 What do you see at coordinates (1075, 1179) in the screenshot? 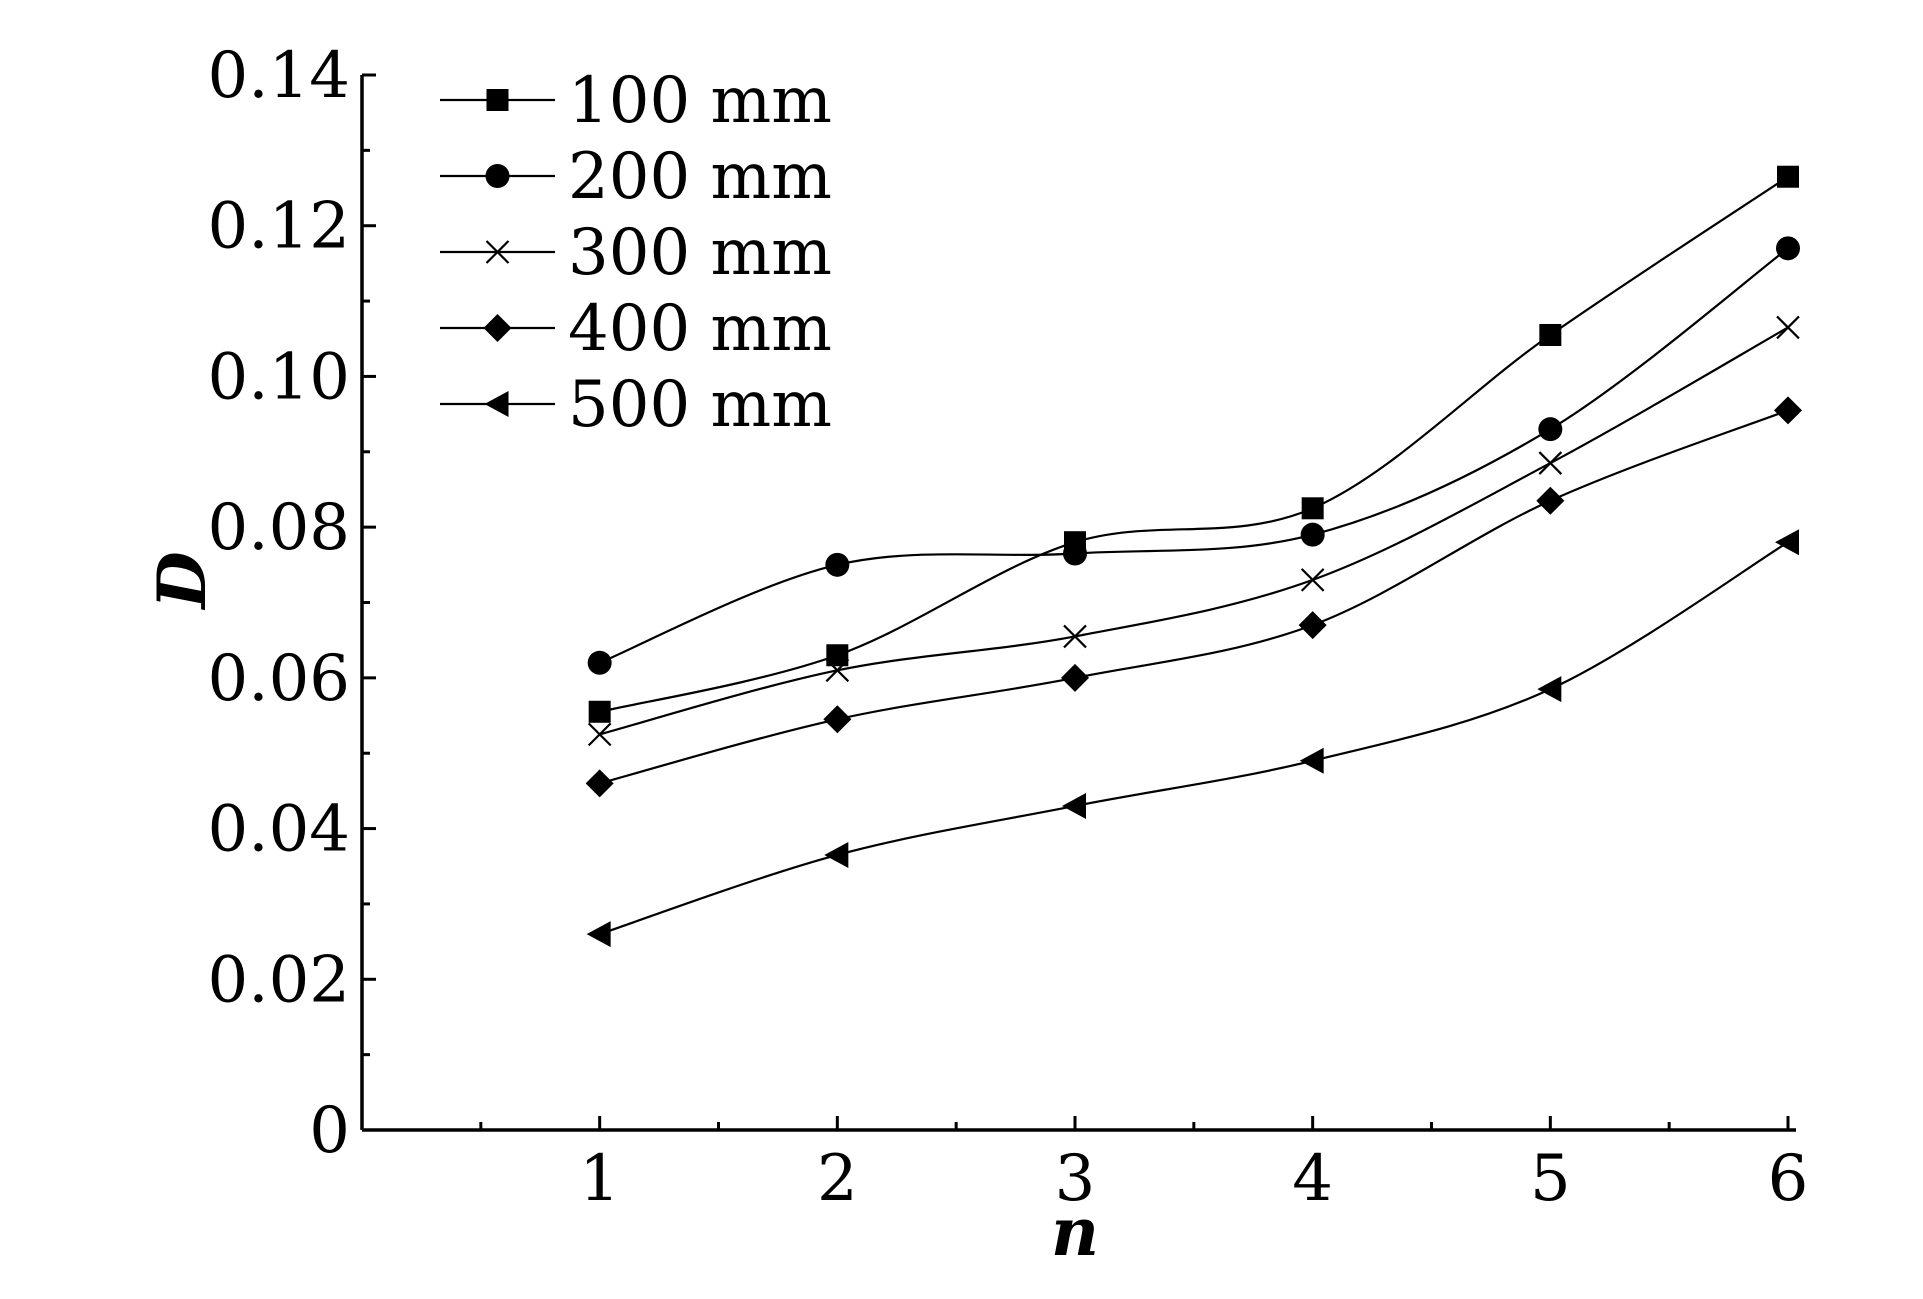
I see `x-tick-label: 3` at bounding box center [1075, 1179].